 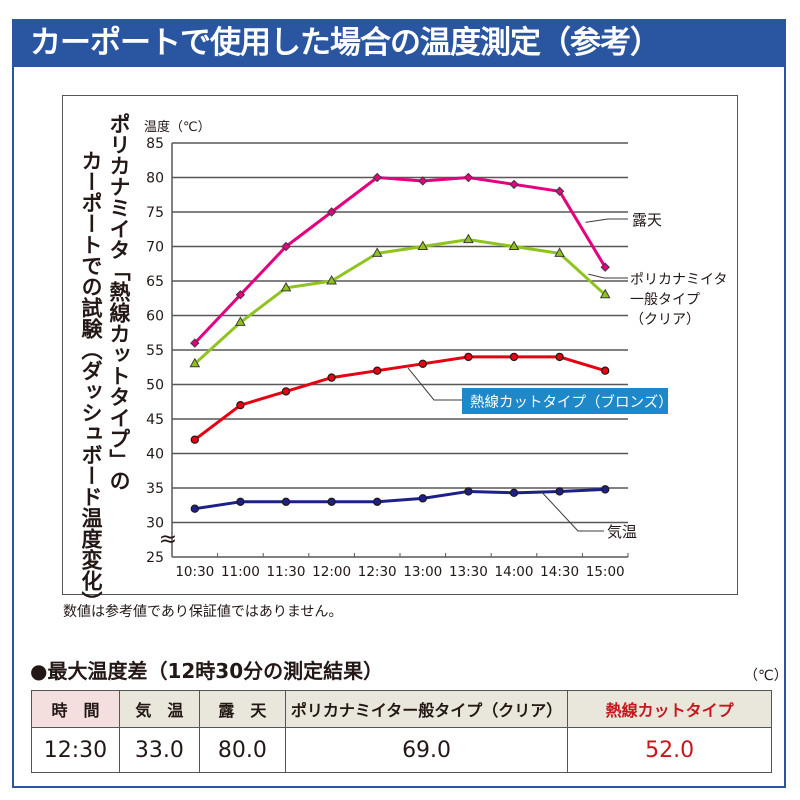 I want to click on series-label-clear-type: ポリカナミイタ, so click(x=678, y=280).